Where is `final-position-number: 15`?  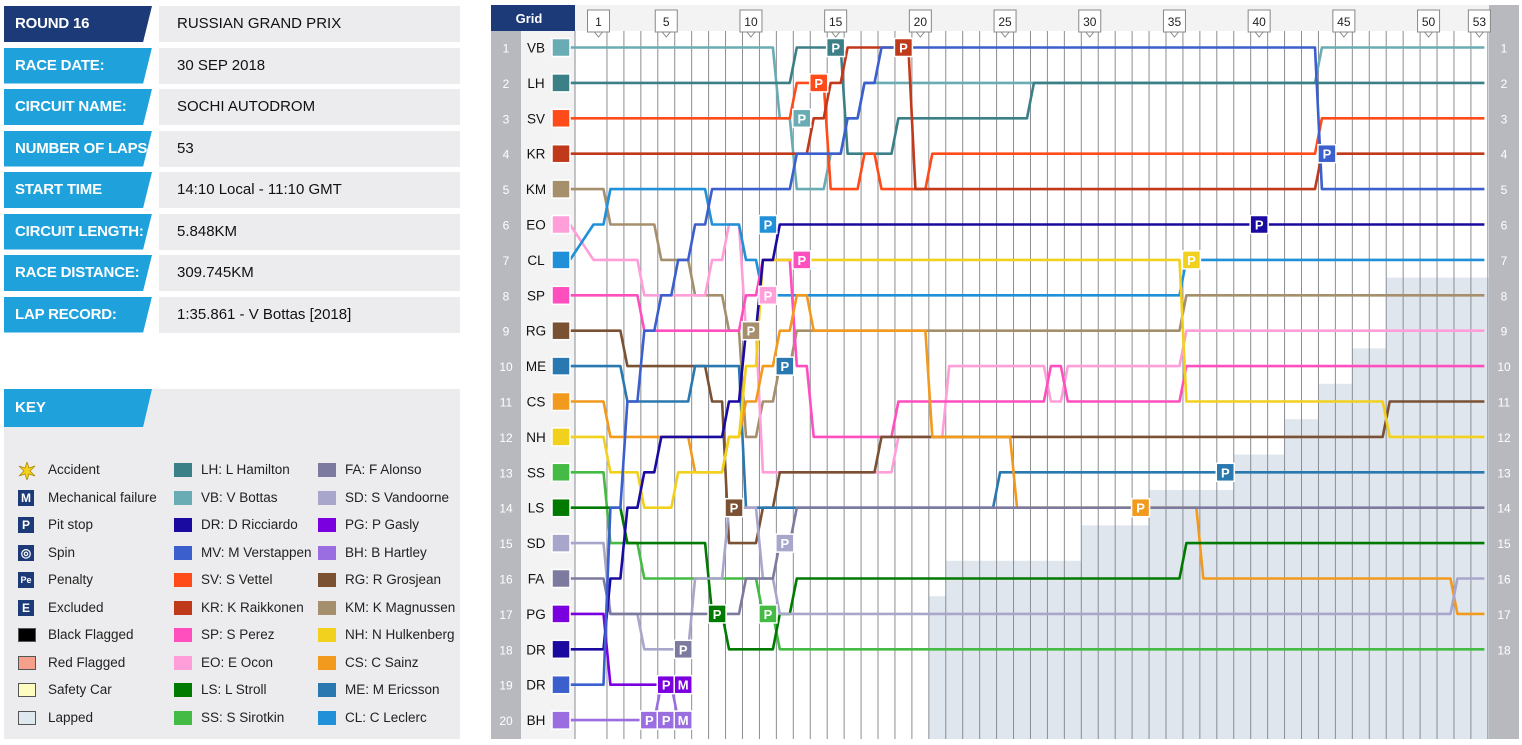
final-position-number: 15 is located at coordinates (1504, 544).